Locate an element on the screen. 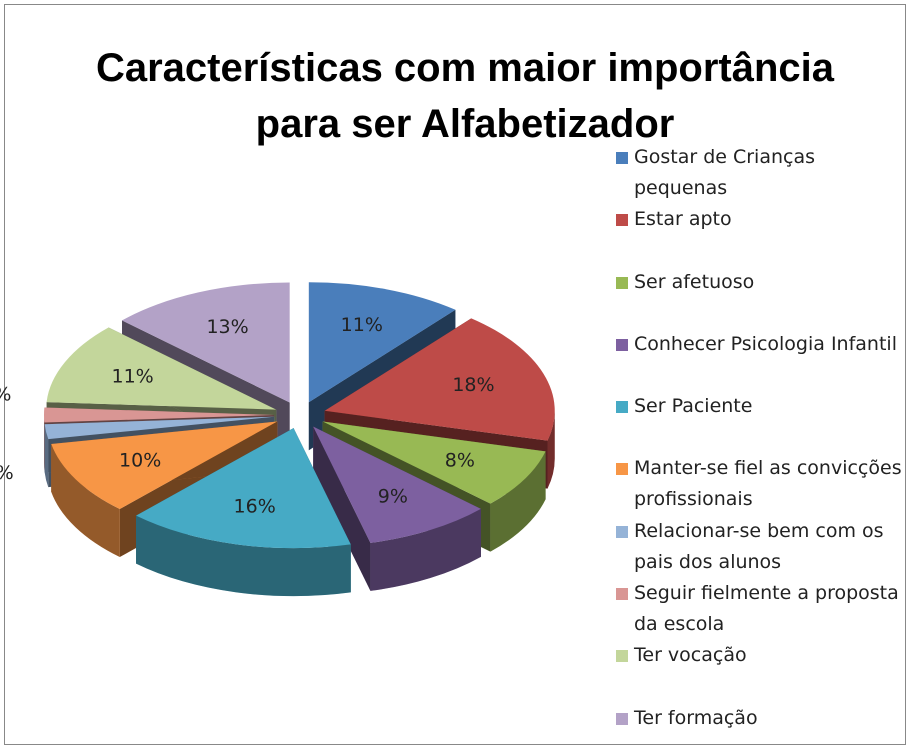 The height and width of the screenshot is (749, 912). legend-item: Ter formação is located at coordinates (762, 726).